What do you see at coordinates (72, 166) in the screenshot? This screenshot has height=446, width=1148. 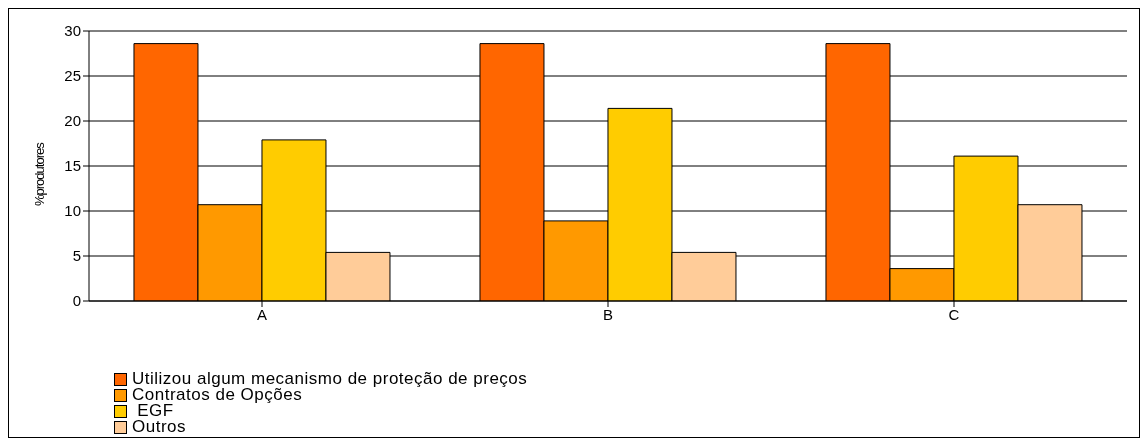 I see `y-tick-label: 15` at bounding box center [72, 166].